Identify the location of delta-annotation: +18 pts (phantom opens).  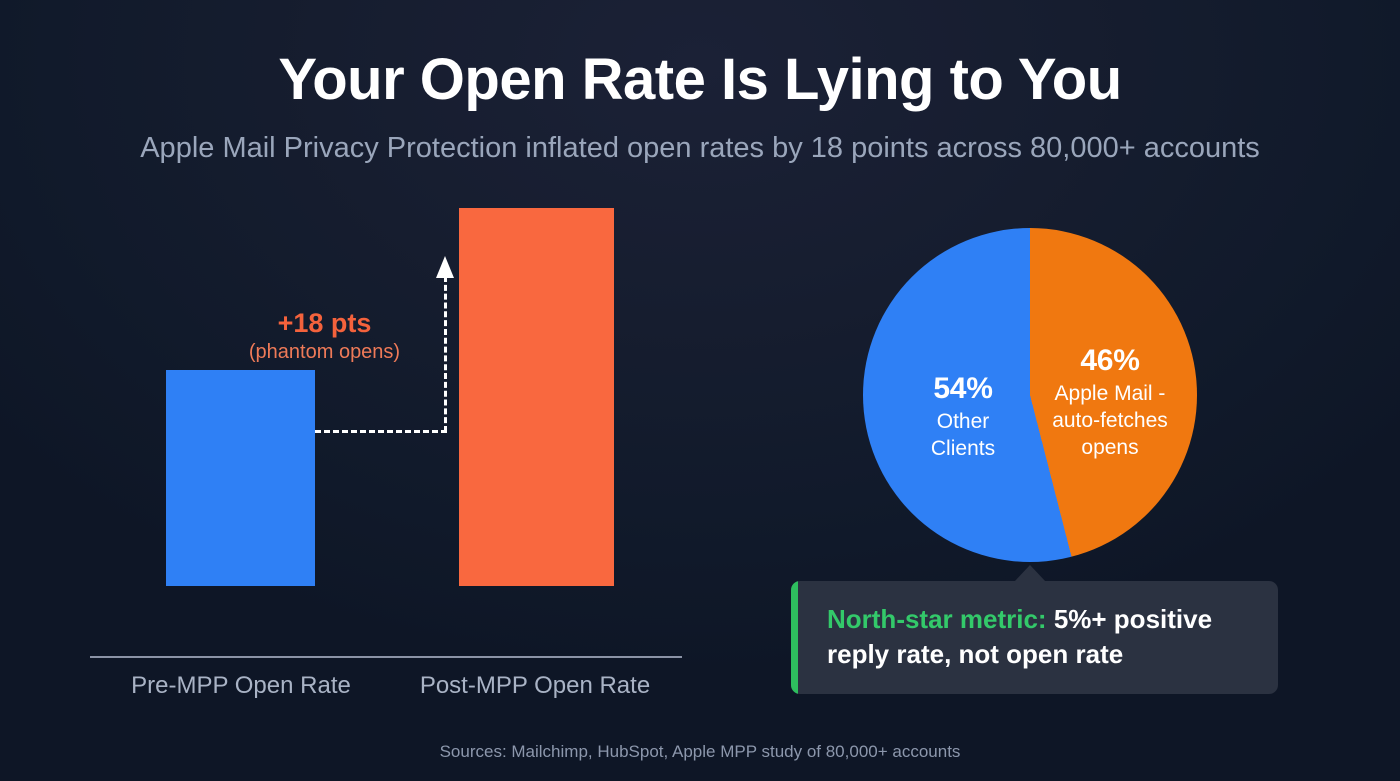
(324, 336).